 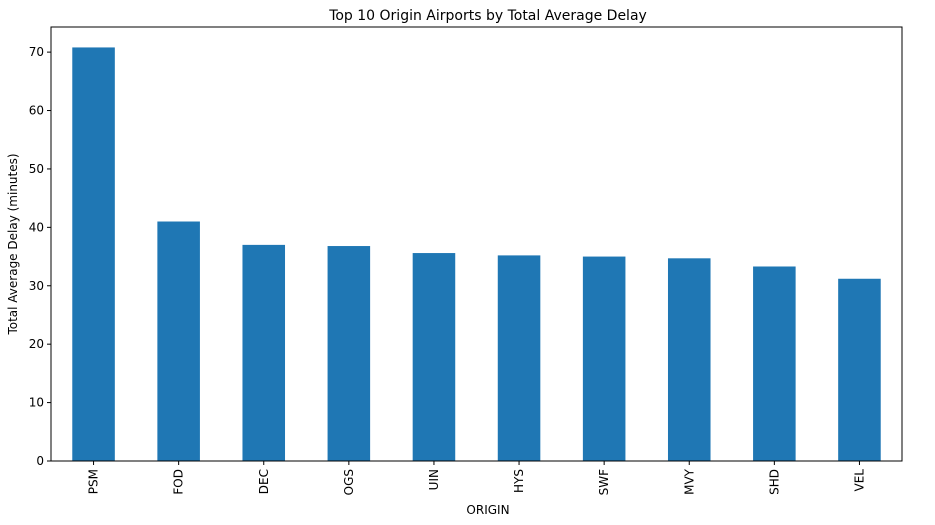 I want to click on y-tick-label: 40, so click(x=36, y=227).